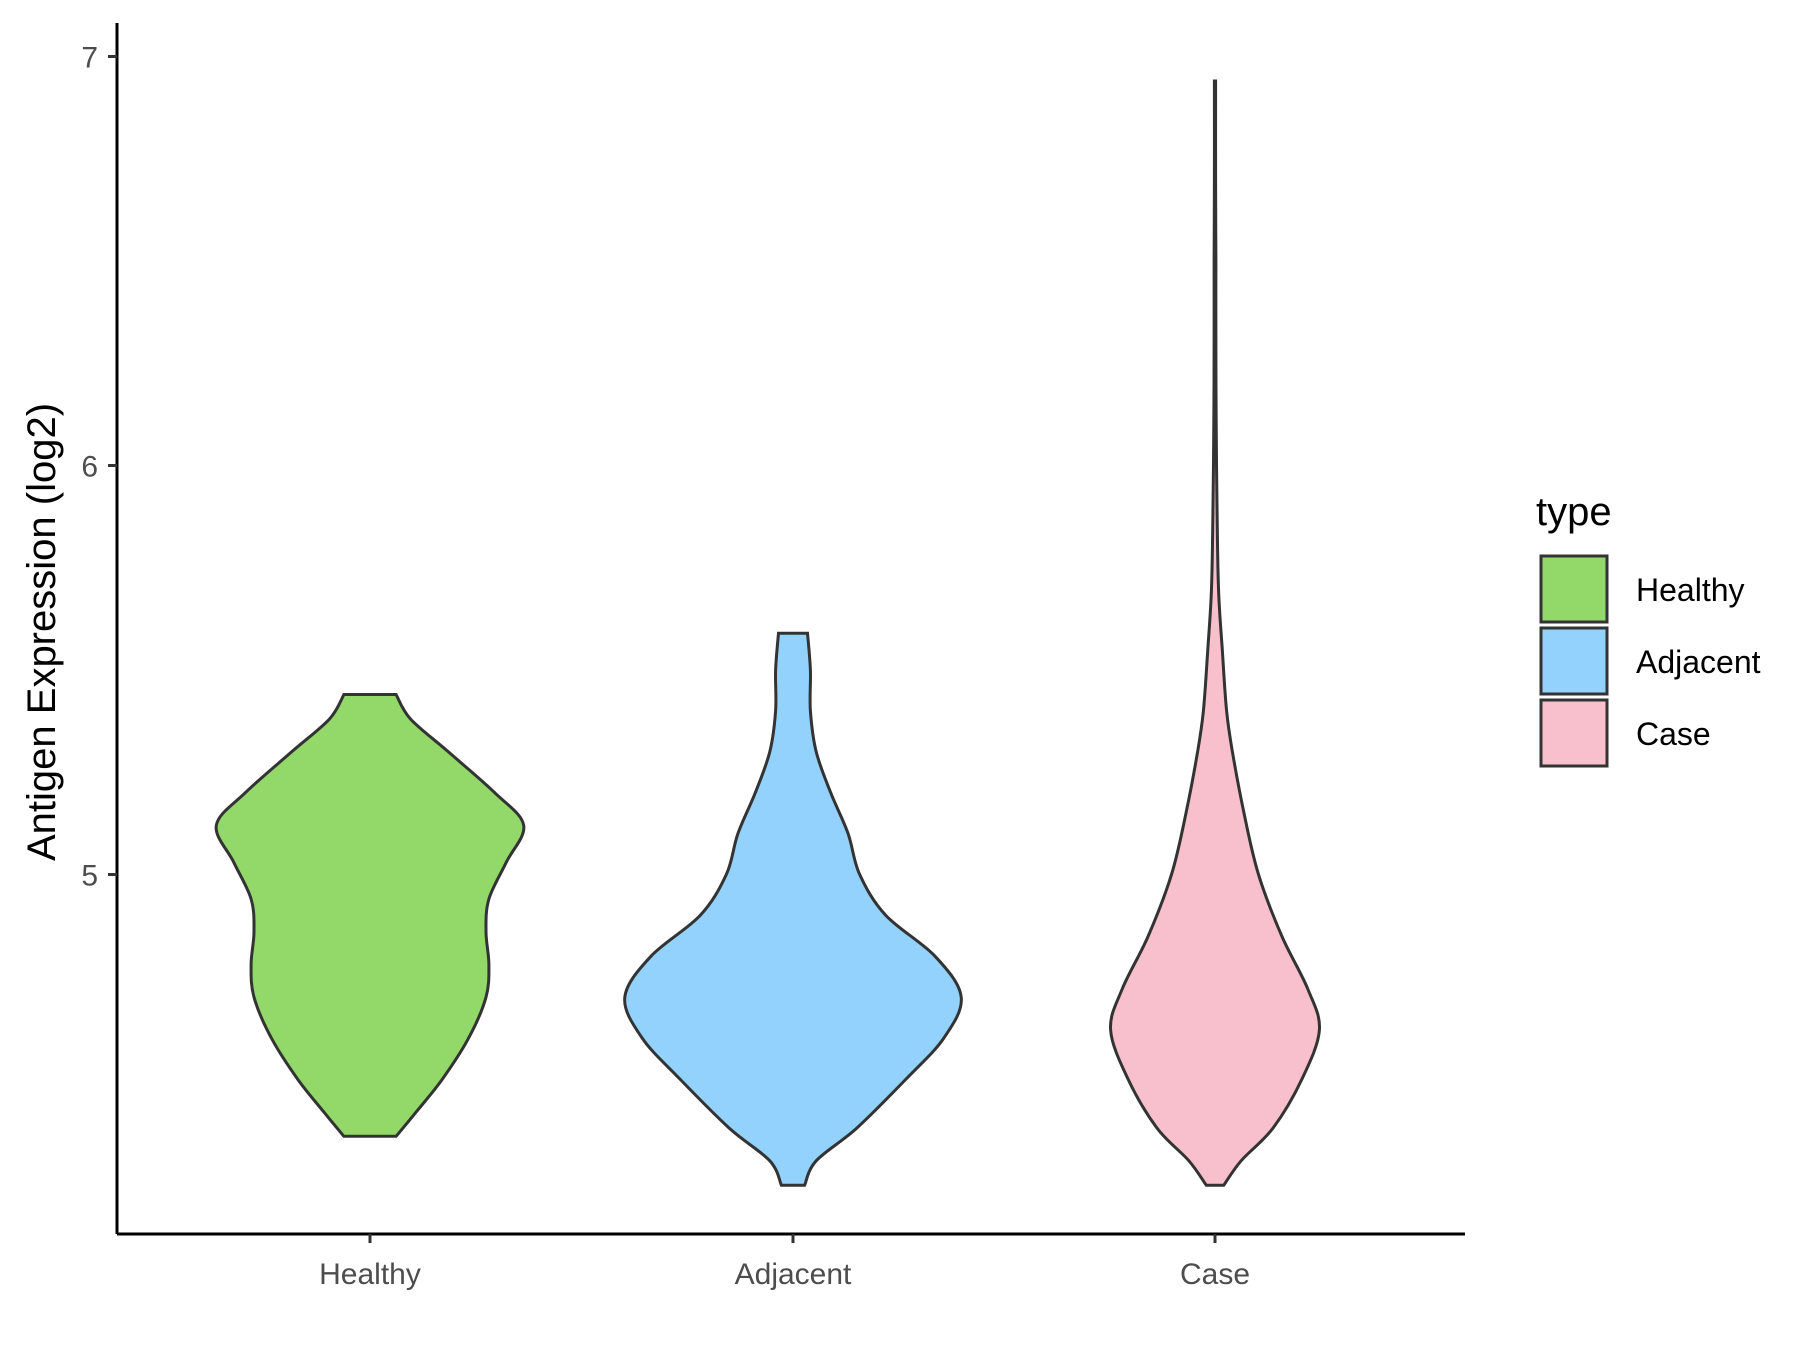 This screenshot has height=1350, width=1800. I want to click on y-tick-label: 6, so click(89, 467).